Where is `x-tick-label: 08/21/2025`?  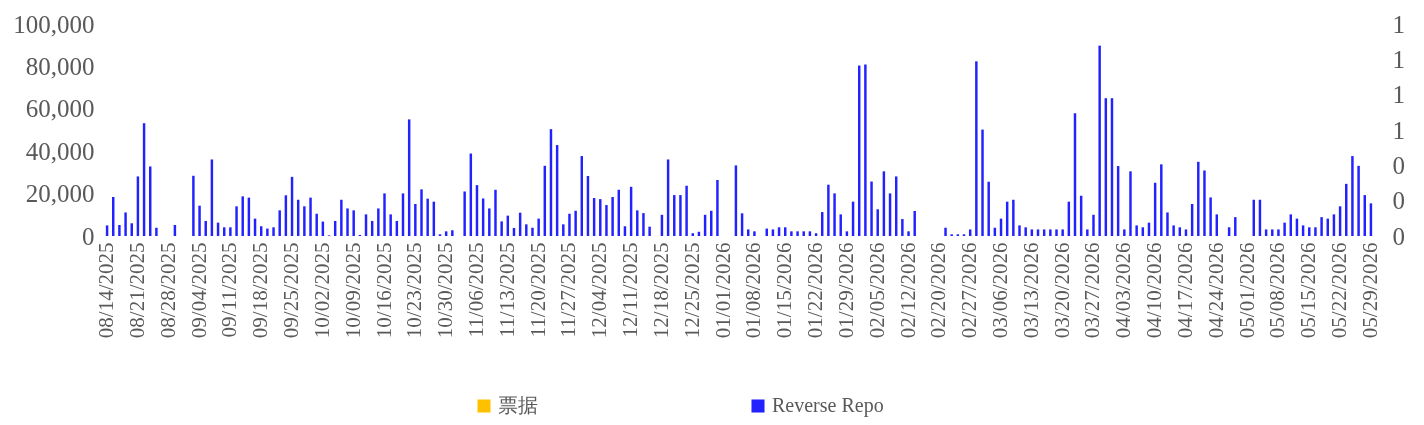 x-tick-label: 08/21/2025 is located at coordinates (136, 290).